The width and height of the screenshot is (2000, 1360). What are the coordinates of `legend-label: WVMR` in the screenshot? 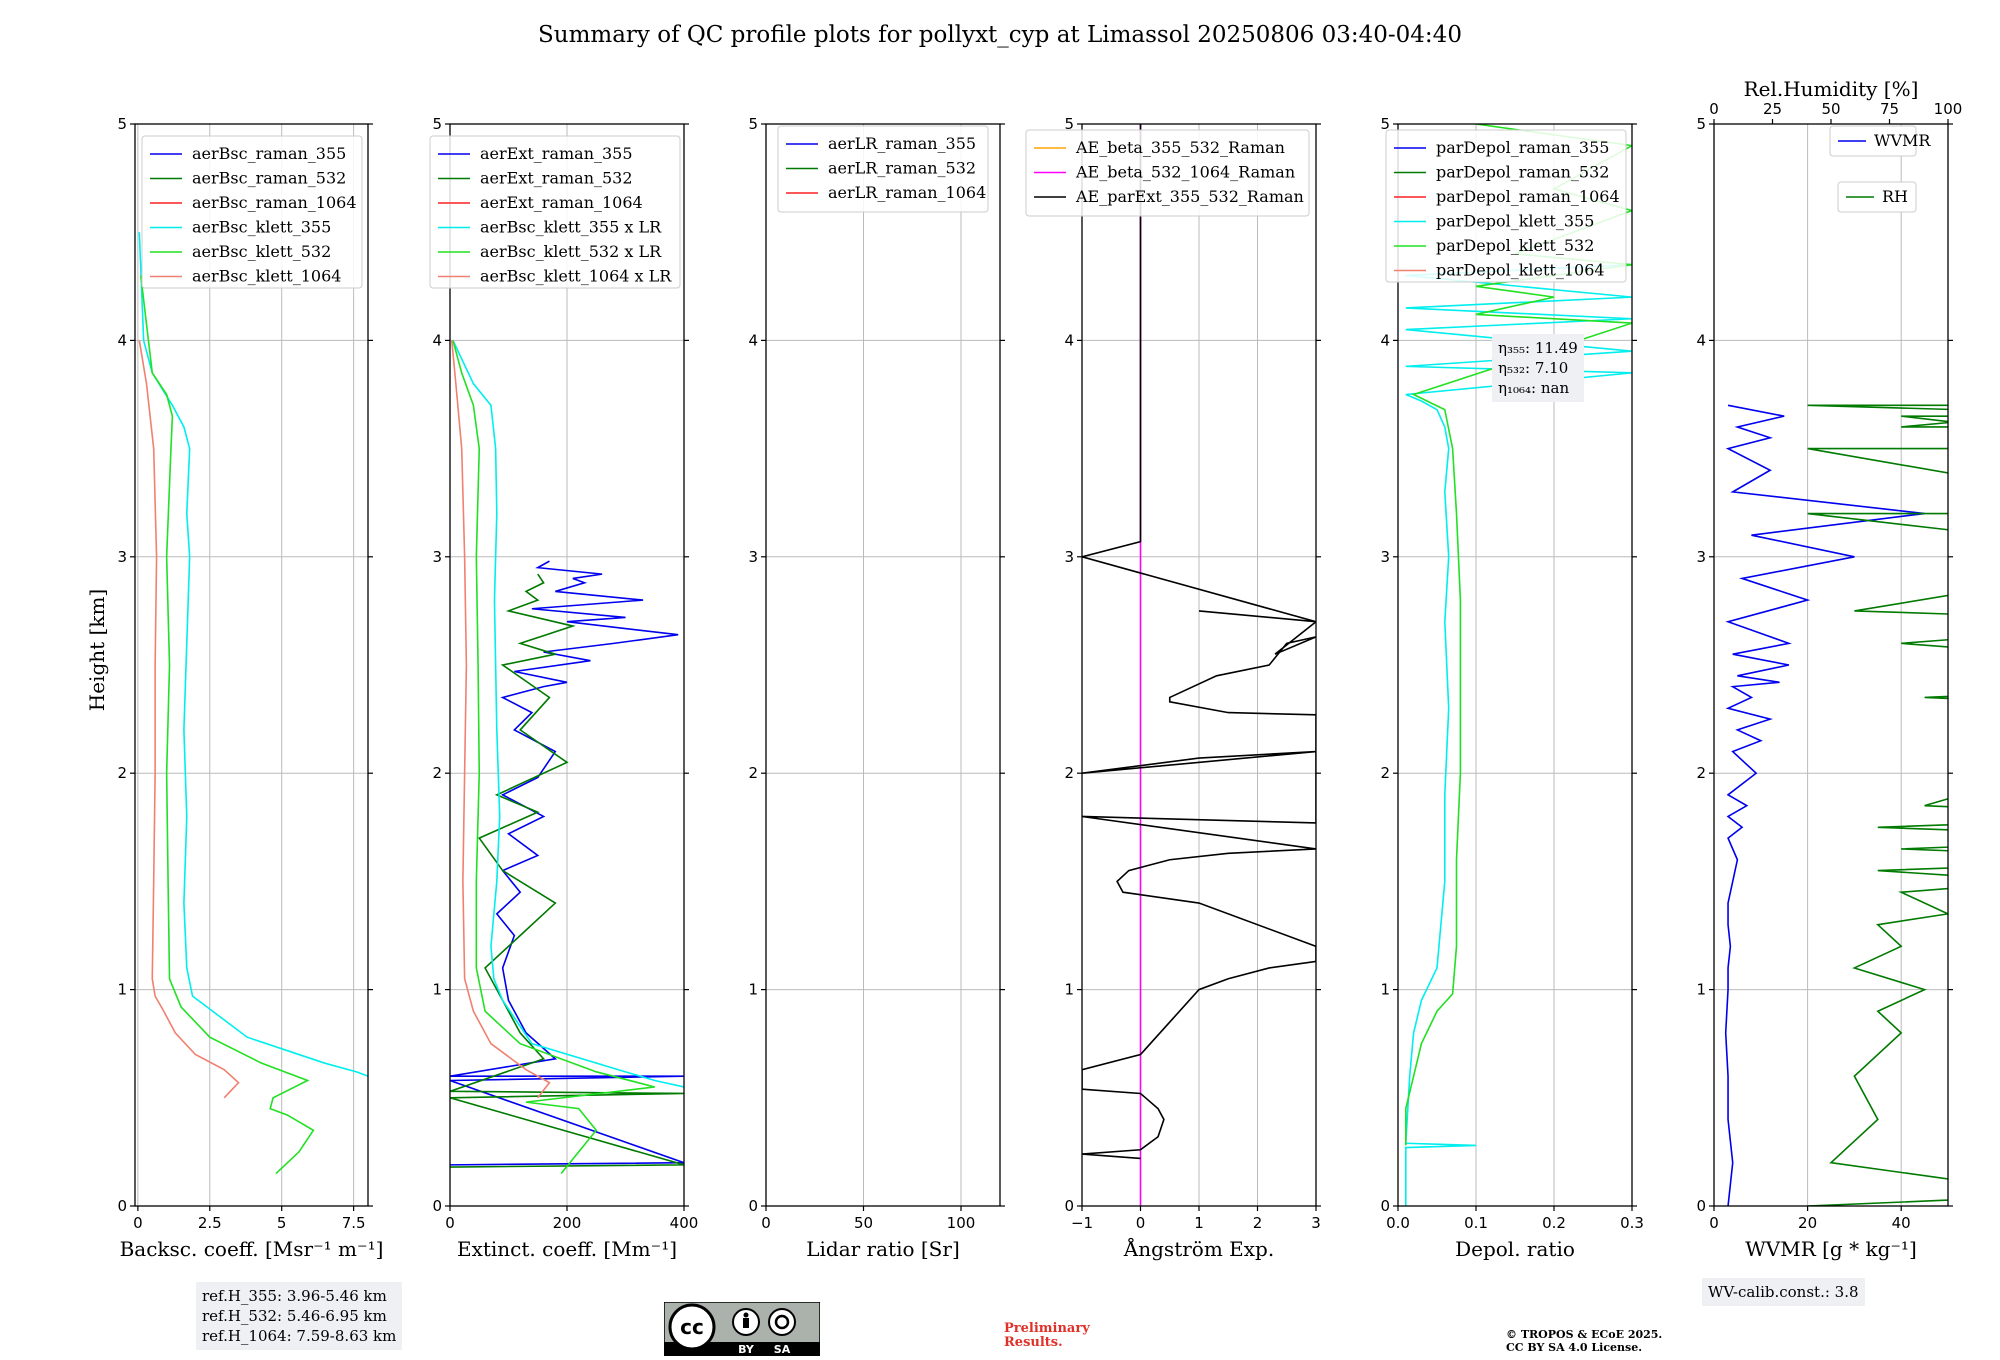 It's located at (1902, 140).